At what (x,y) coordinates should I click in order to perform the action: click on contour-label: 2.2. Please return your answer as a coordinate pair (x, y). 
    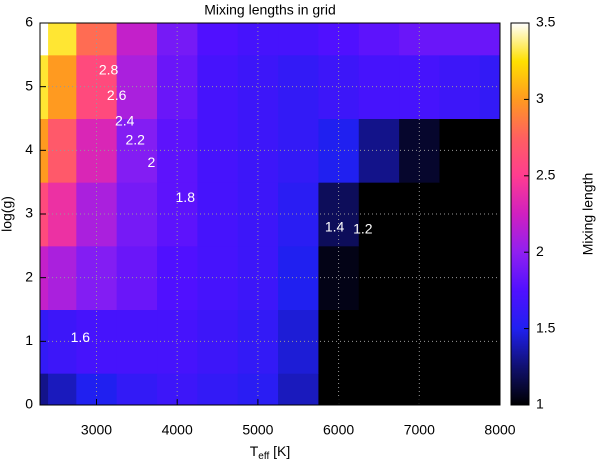
    Looking at the image, I should click on (135, 139).